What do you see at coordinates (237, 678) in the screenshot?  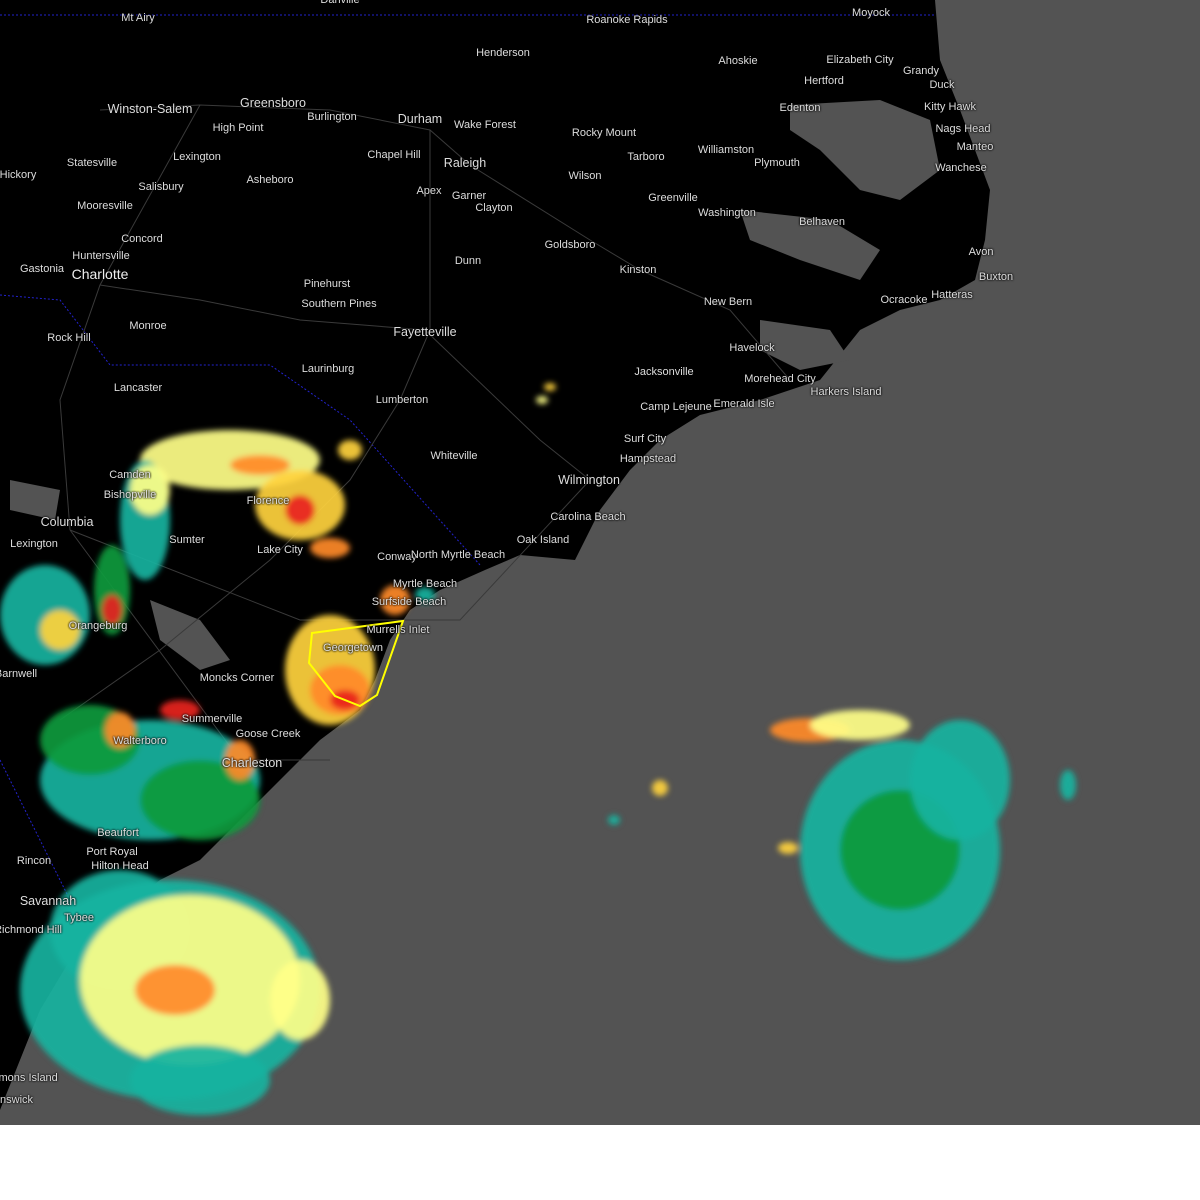 I see `city-label: Moncks Corner` at bounding box center [237, 678].